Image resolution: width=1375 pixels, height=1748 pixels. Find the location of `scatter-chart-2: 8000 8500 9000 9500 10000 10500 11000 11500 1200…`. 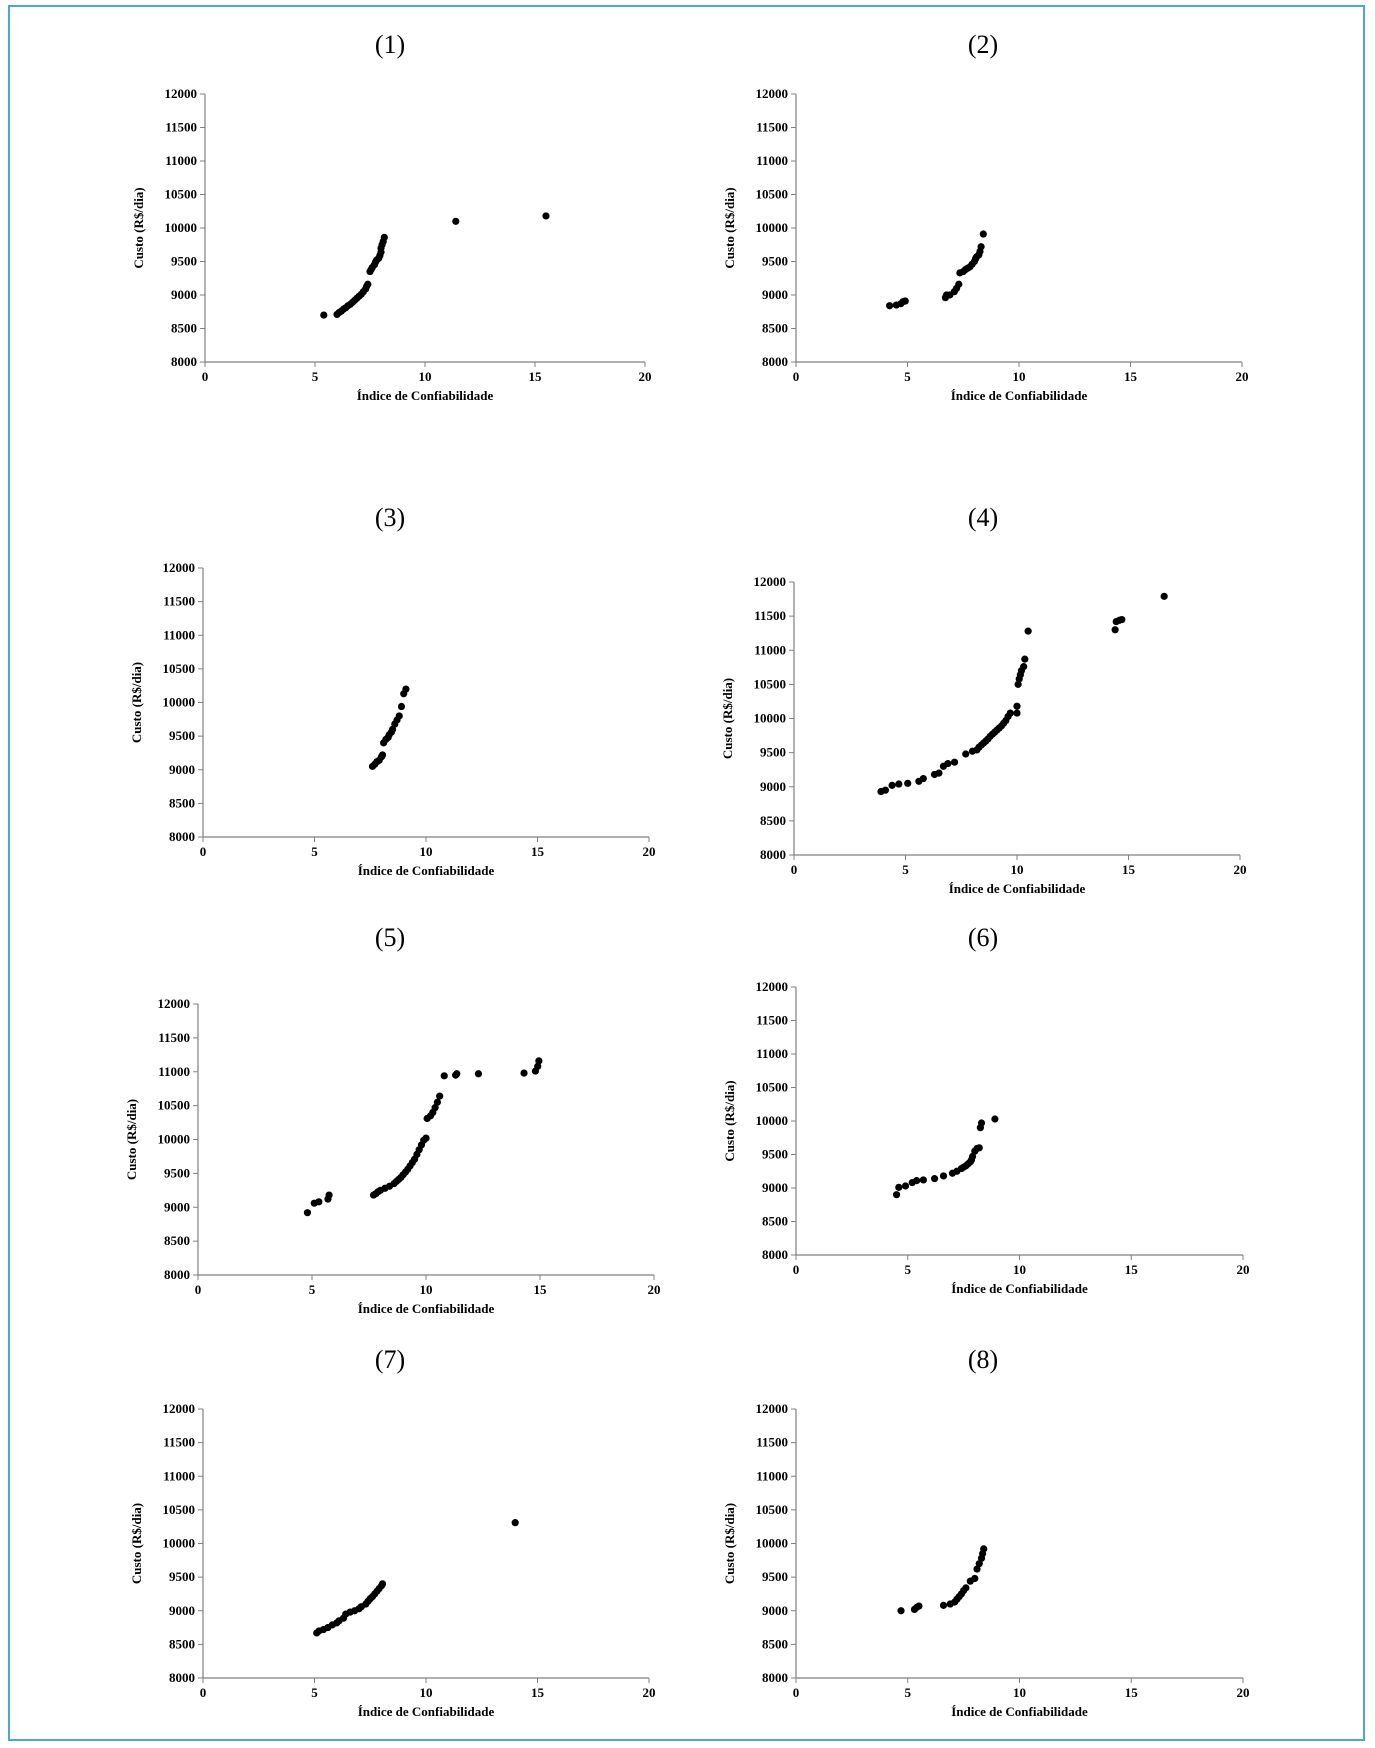

scatter-chart-2: 8000 8500 9000 9500 10000 10500 11000 11500 1200… is located at coordinates (985, 244).